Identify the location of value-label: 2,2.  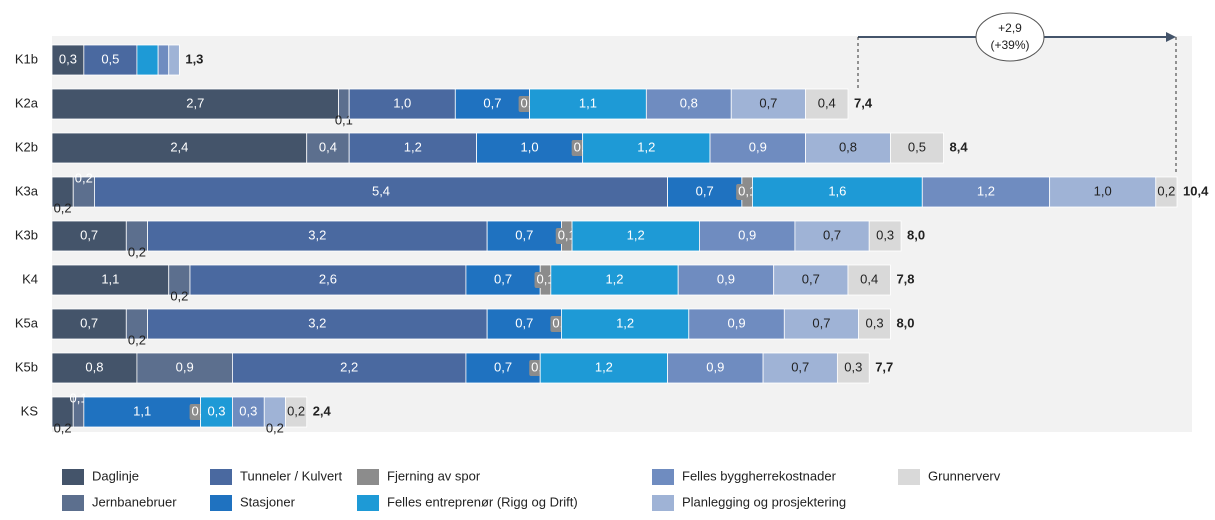
(349, 366).